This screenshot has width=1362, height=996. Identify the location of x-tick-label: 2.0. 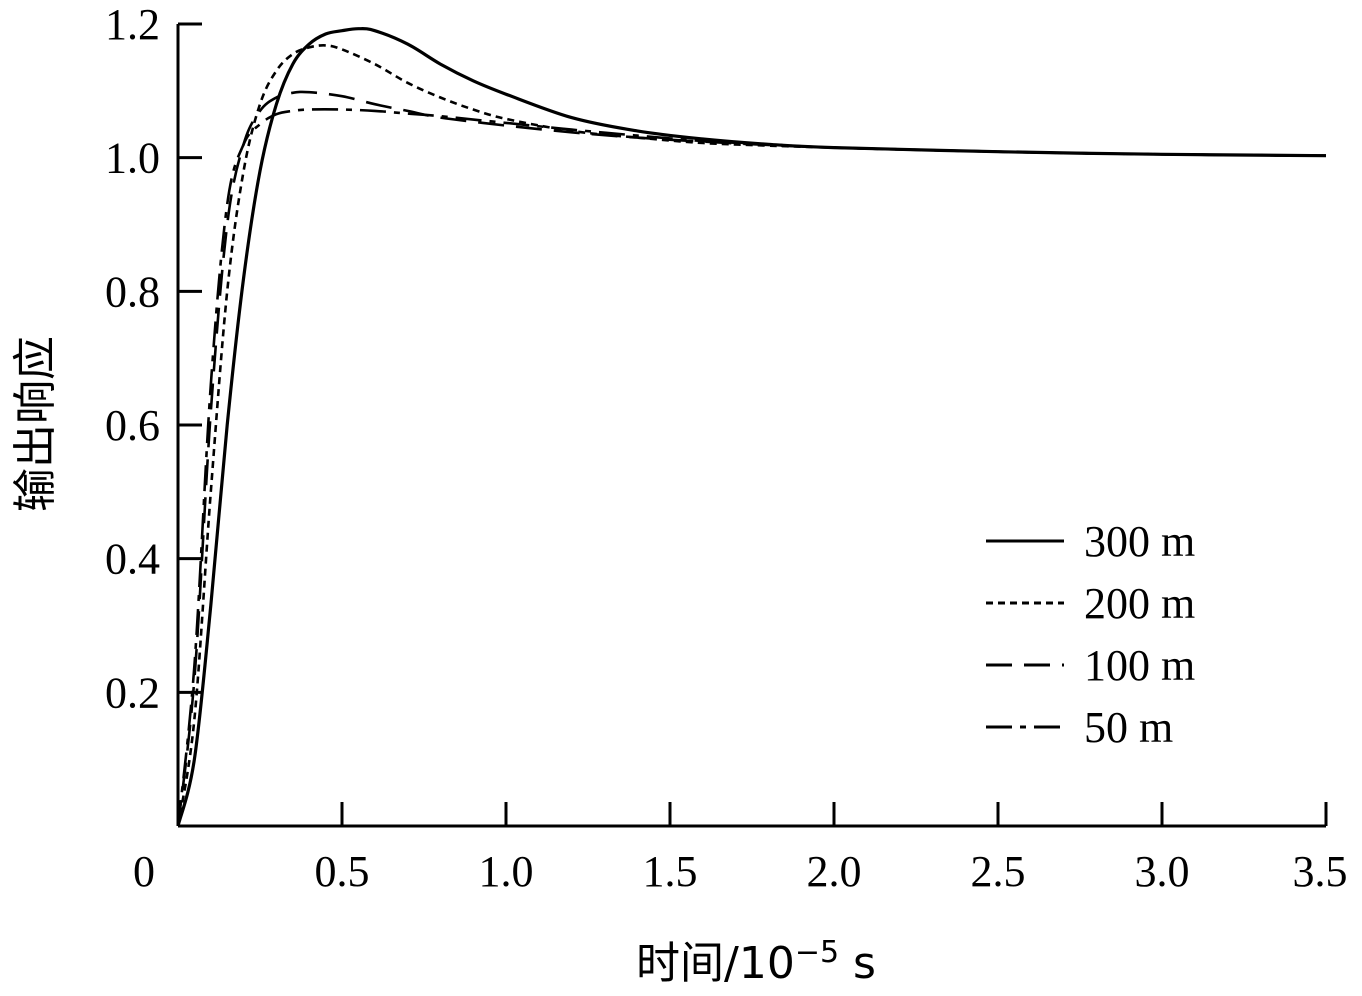
(834, 871).